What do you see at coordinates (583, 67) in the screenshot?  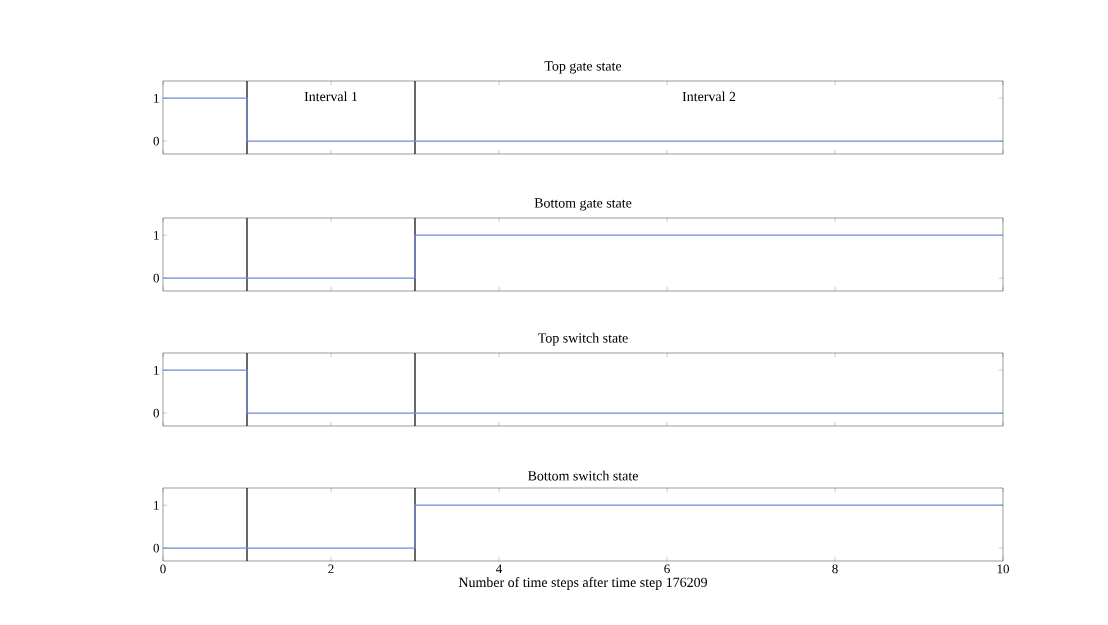 I see `chart-title: Top gate state` at bounding box center [583, 67].